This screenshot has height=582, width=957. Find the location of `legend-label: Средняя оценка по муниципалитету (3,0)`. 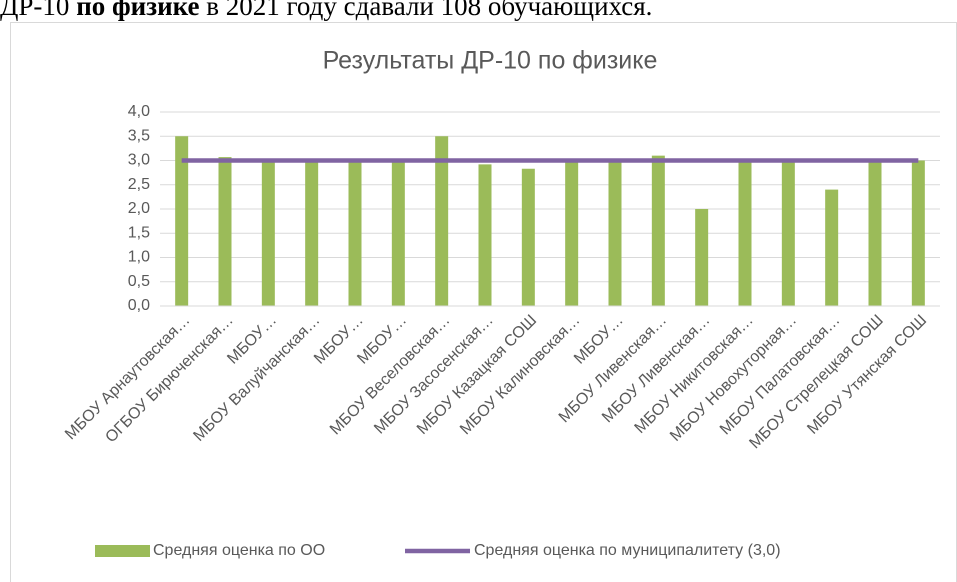

legend-label: Средняя оценка по муниципалитету (3,0) is located at coordinates (627, 550).